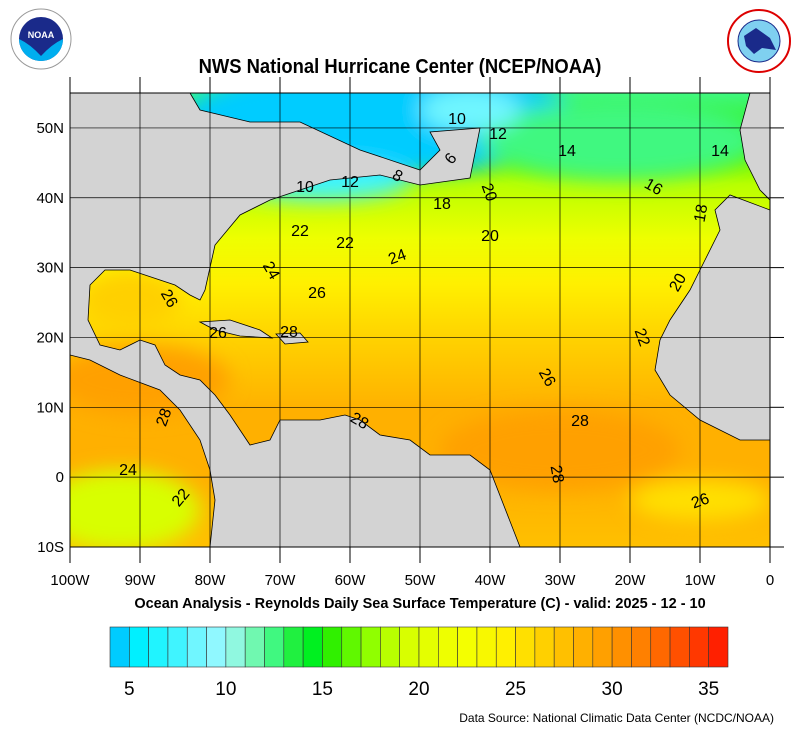  Describe the element at coordinates (225, 689) in the screenshot. I see `colorbar-tick-label: 10` at that location.